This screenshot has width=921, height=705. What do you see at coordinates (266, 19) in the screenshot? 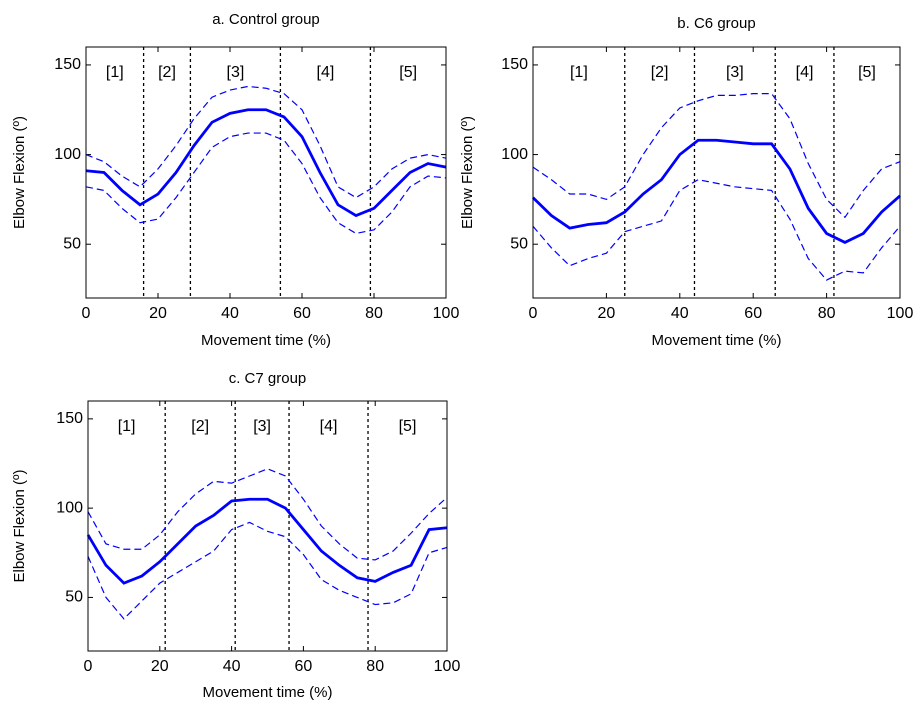
I see `chart-title: a. Control group` at bounding box center [266, 19].